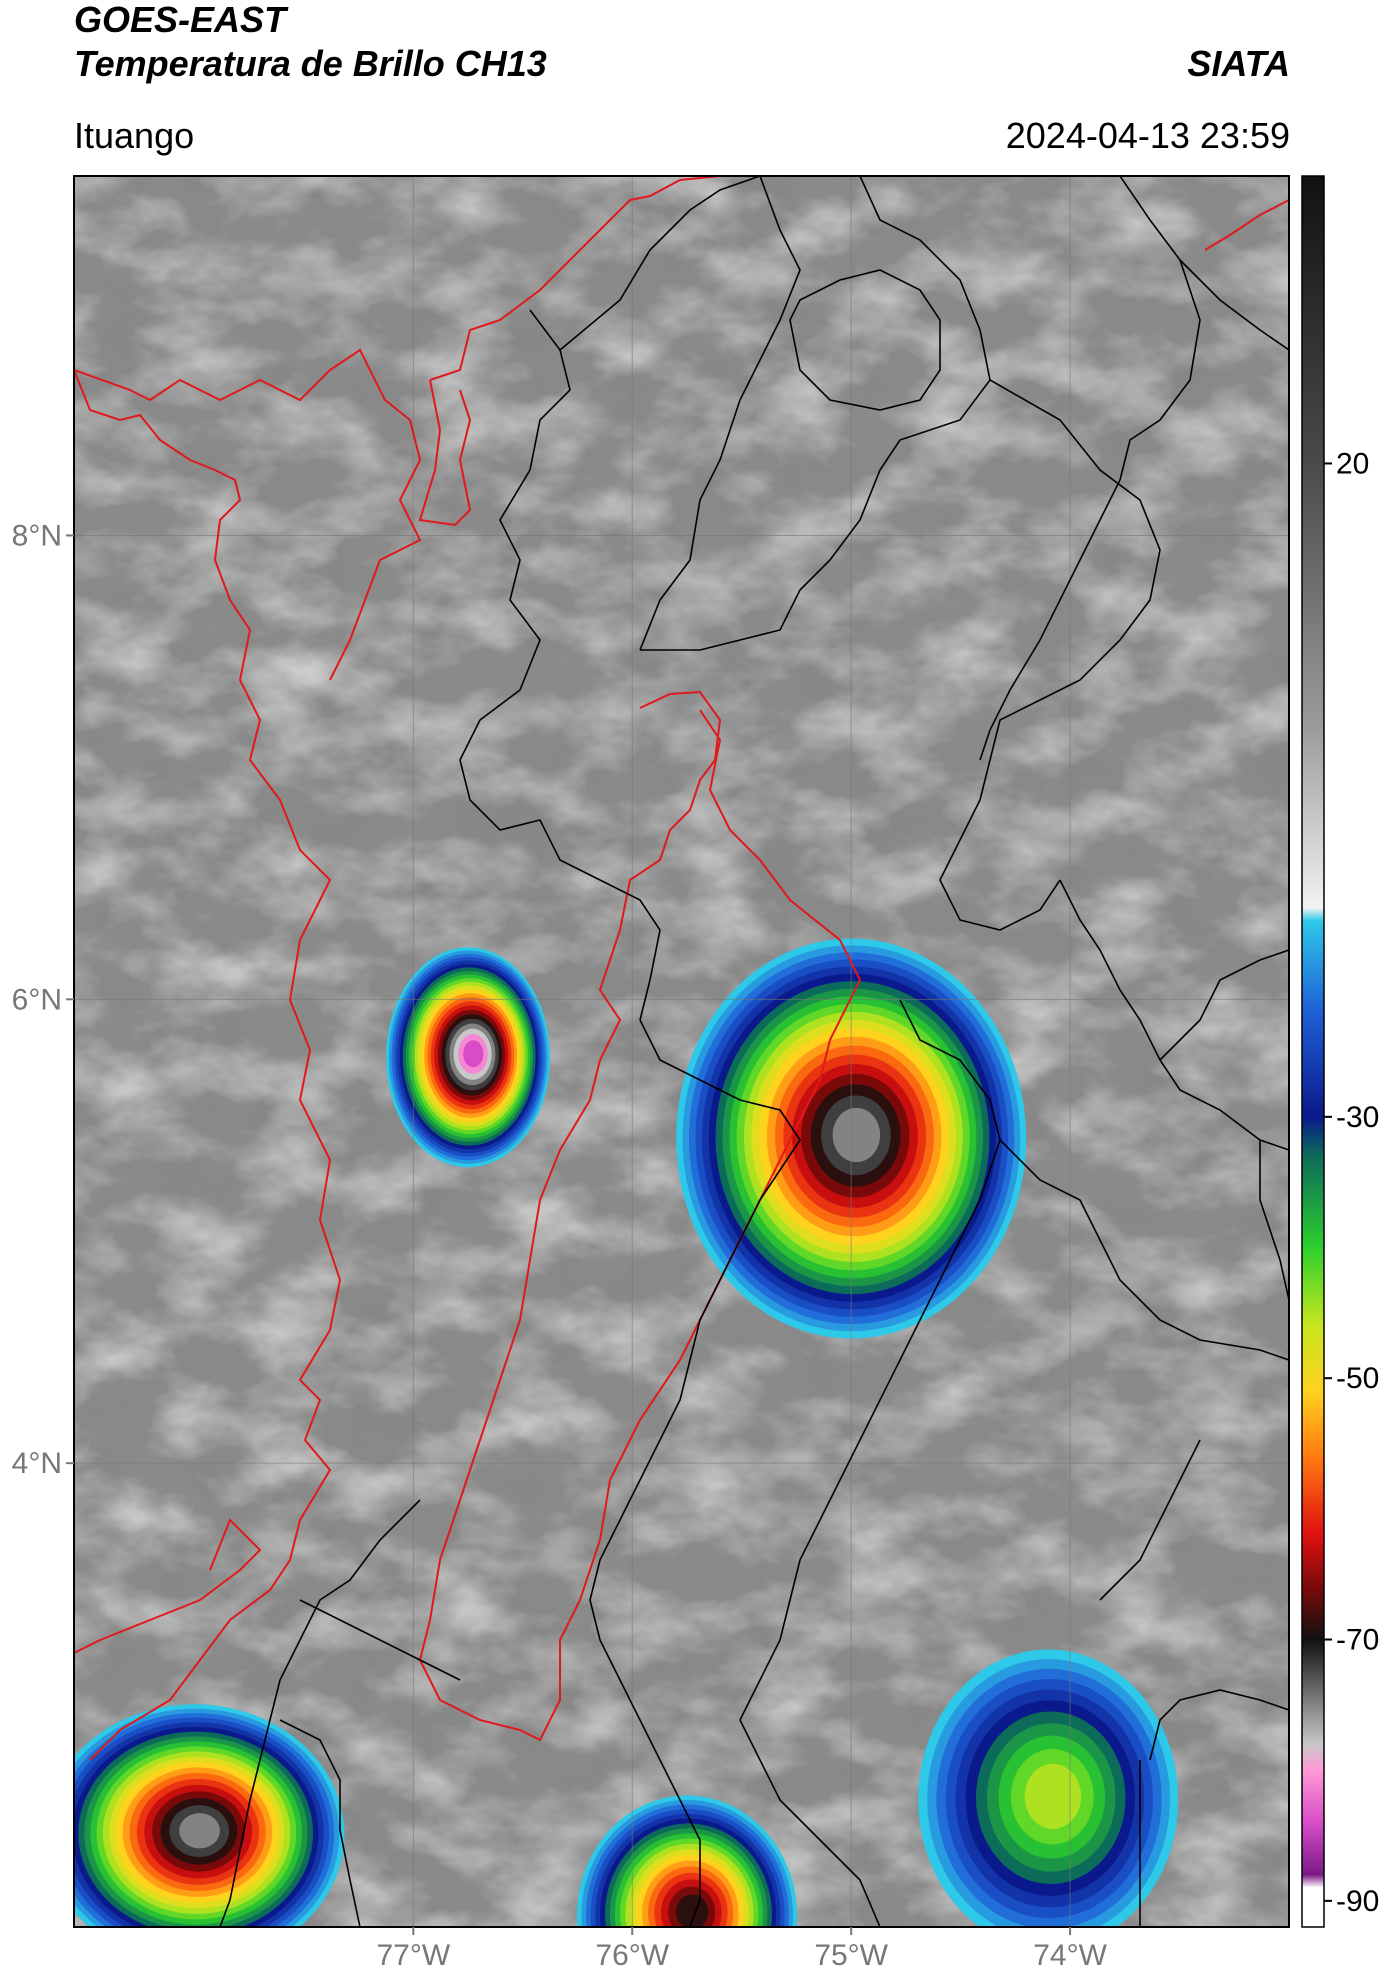 The width and height of the screenshot is (1384, 1981). What do you see at coordinates (720, 413) in the screenshot?
I see `border-sucre-bolivar` at bounding box center [720, 413].